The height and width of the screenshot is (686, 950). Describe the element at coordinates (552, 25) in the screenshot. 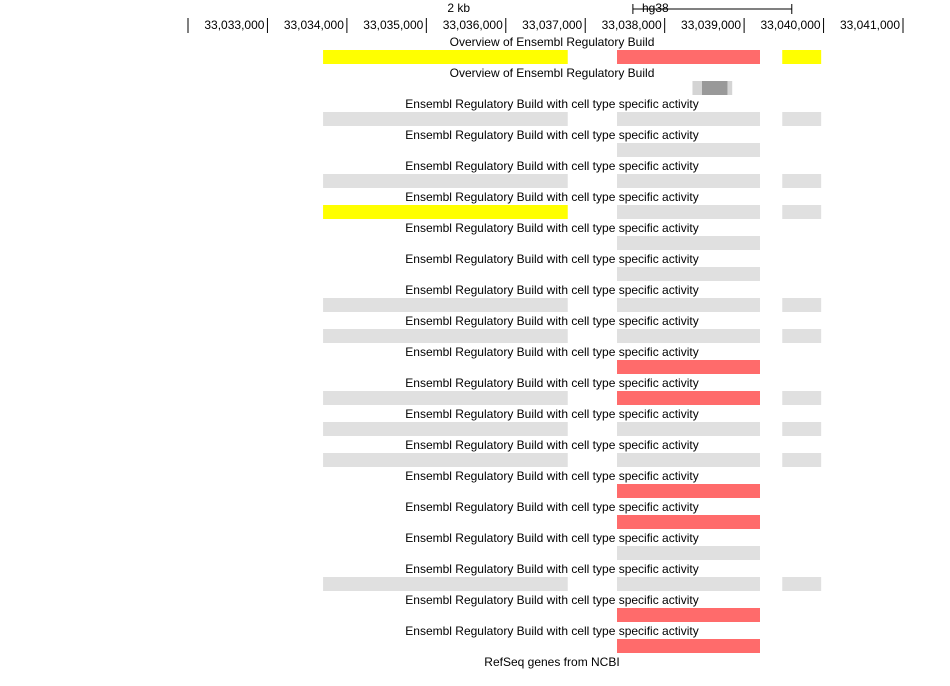

I see `ruler-tick-label: 33,037,000` at that location.